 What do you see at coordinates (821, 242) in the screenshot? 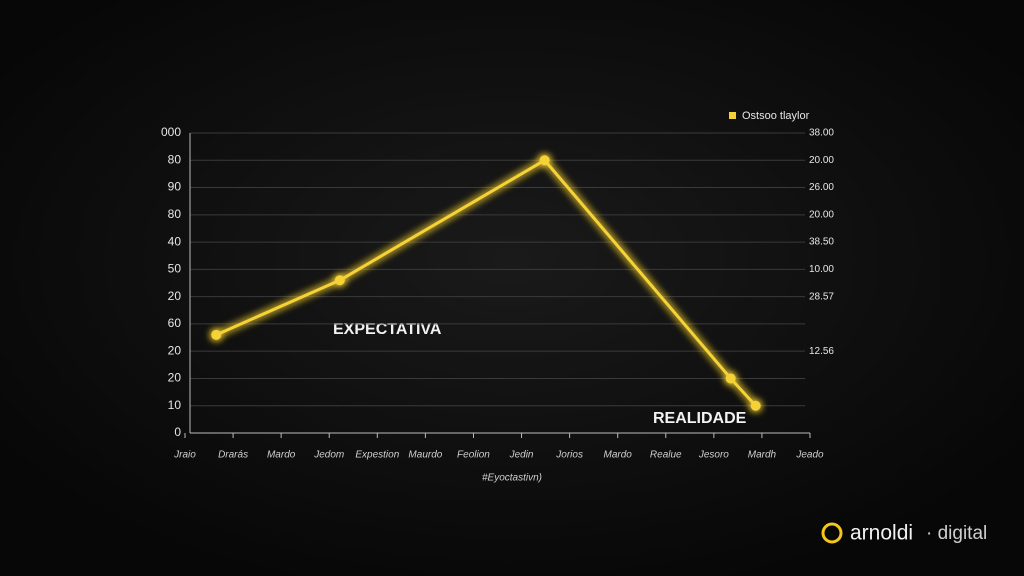
I see `y2-tick-label: 38.50` at bounding box center [821, 242].